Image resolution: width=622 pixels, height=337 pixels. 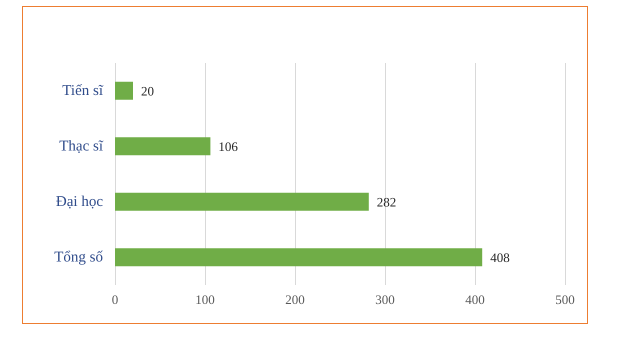 What do you see at coordinates (295, 299) in the screenshot?
I see `x-tick-label: 200` at bounding box center [295, 299].